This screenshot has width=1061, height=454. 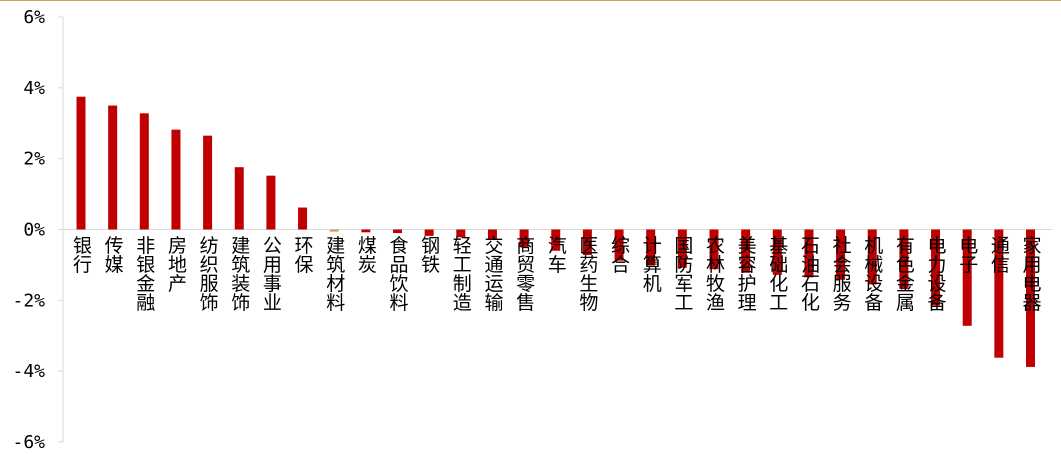 I want to click on category-label: 家用电器, so click(x=1031, y=273).